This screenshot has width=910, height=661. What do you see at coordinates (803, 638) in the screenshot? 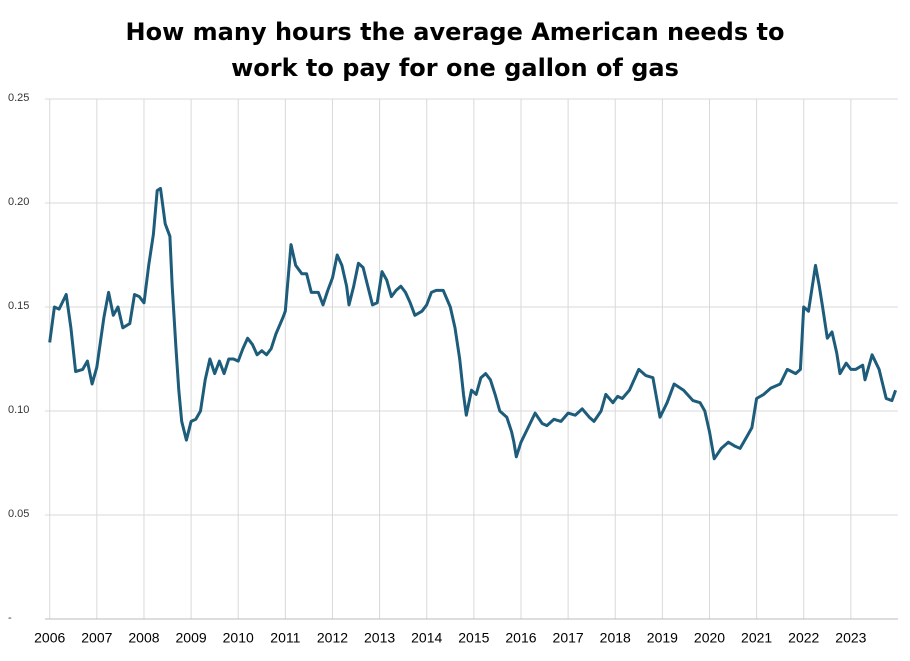
I see `x-tick-label: 2022` at bounding box center [803, 638].